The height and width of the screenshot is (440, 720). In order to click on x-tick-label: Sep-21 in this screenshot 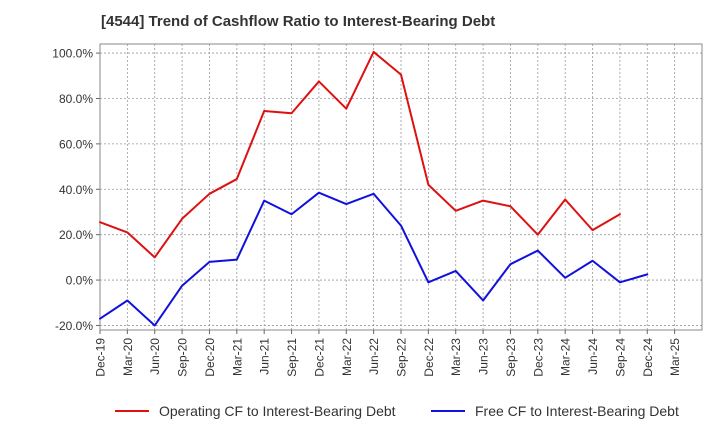, I will do `click(292, 357)`.